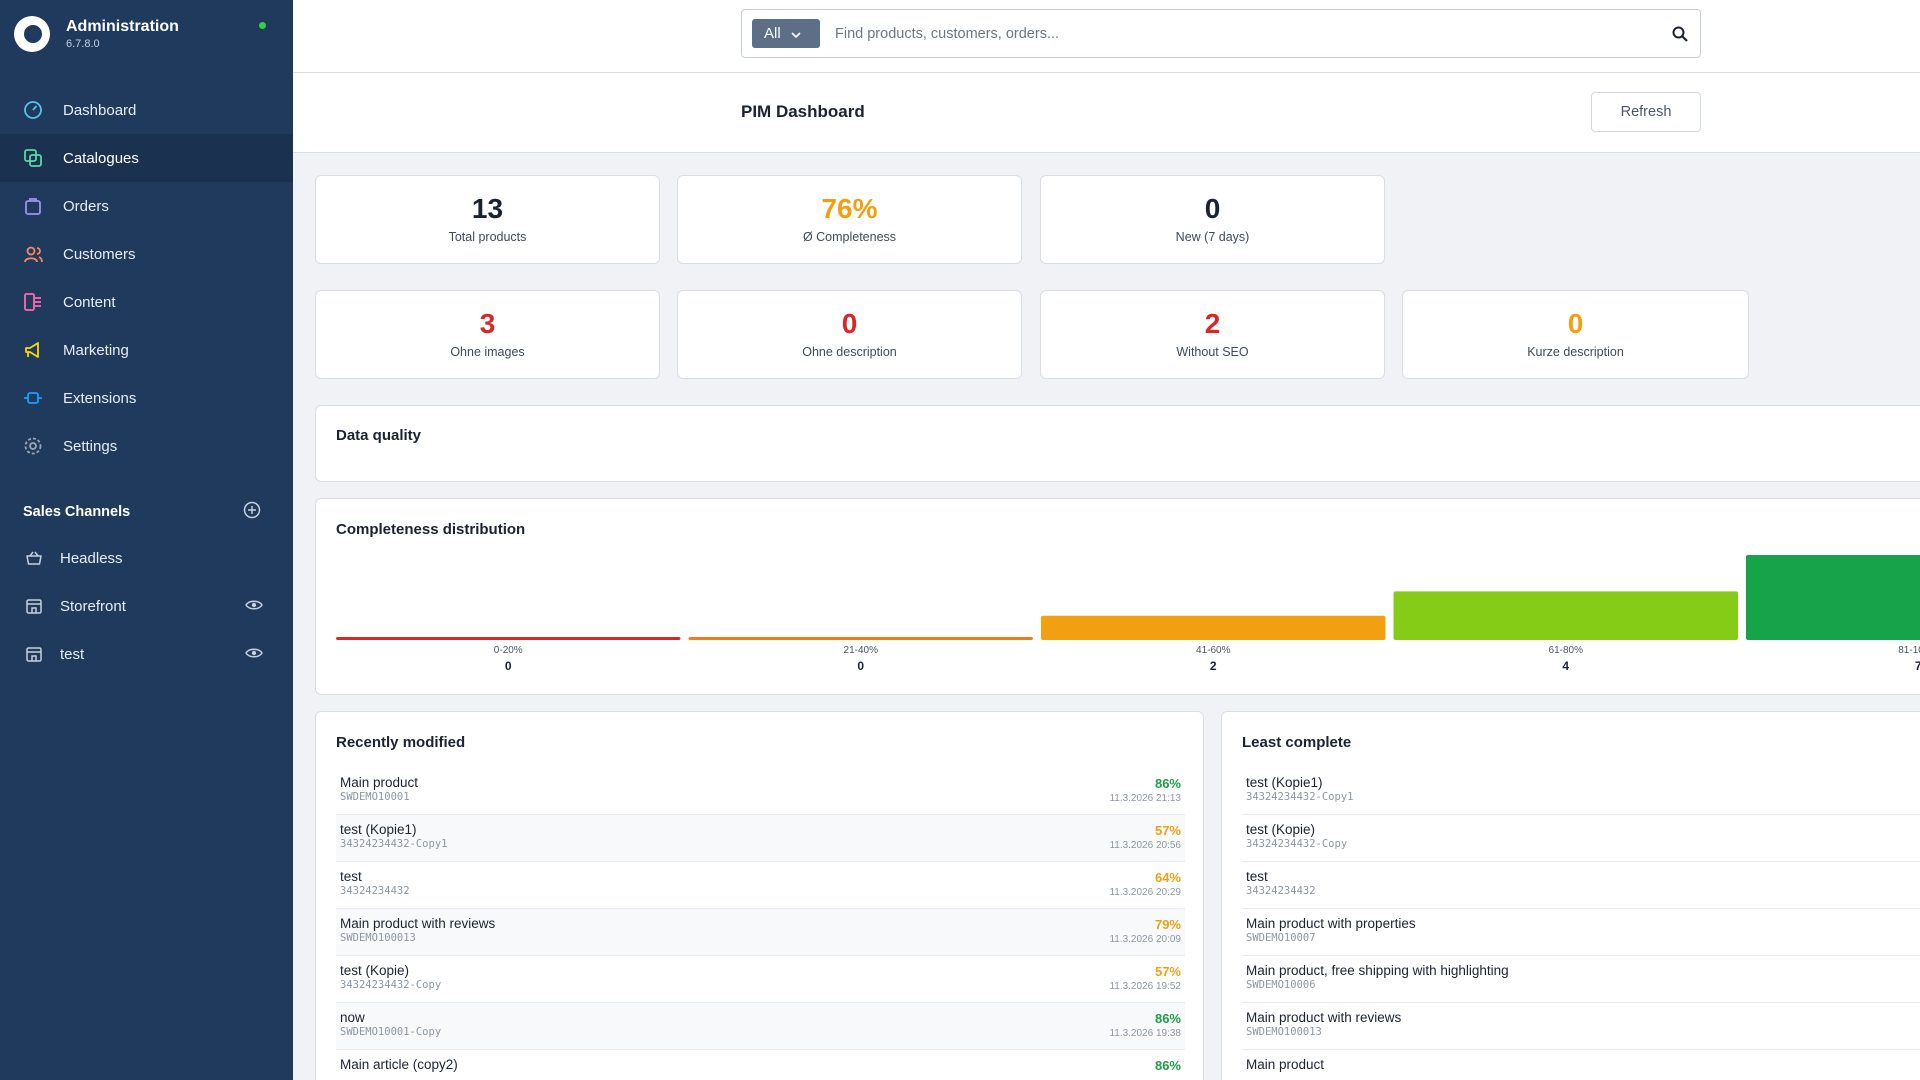 The height and width of the screenshot is (1080, 1920). What do you see at coordinates (146, 158) in the screenshot?
I see `nav-item-catalogues: Catalogues` at bounding box center [146, 158].